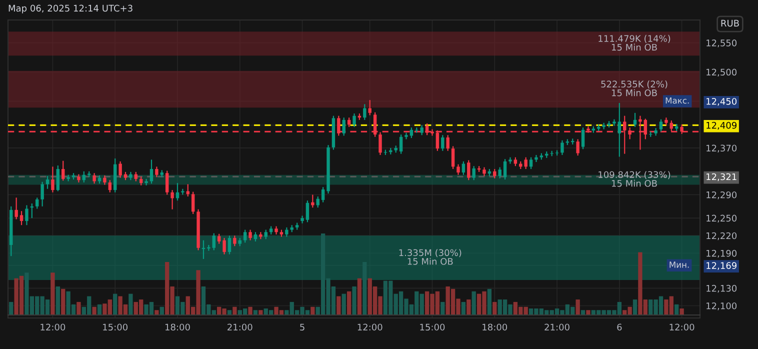 This screenshot has width=758, height=349. I want to click on text: RUB, so click(730, 23).